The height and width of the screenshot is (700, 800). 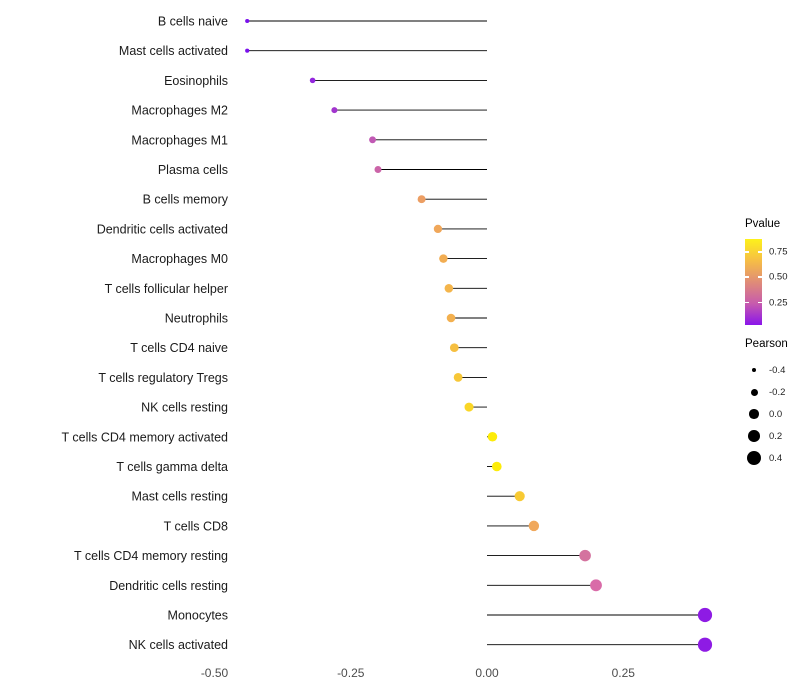 I want to click on category-label: T cells CD4 naive, so click(x=179, y=348).